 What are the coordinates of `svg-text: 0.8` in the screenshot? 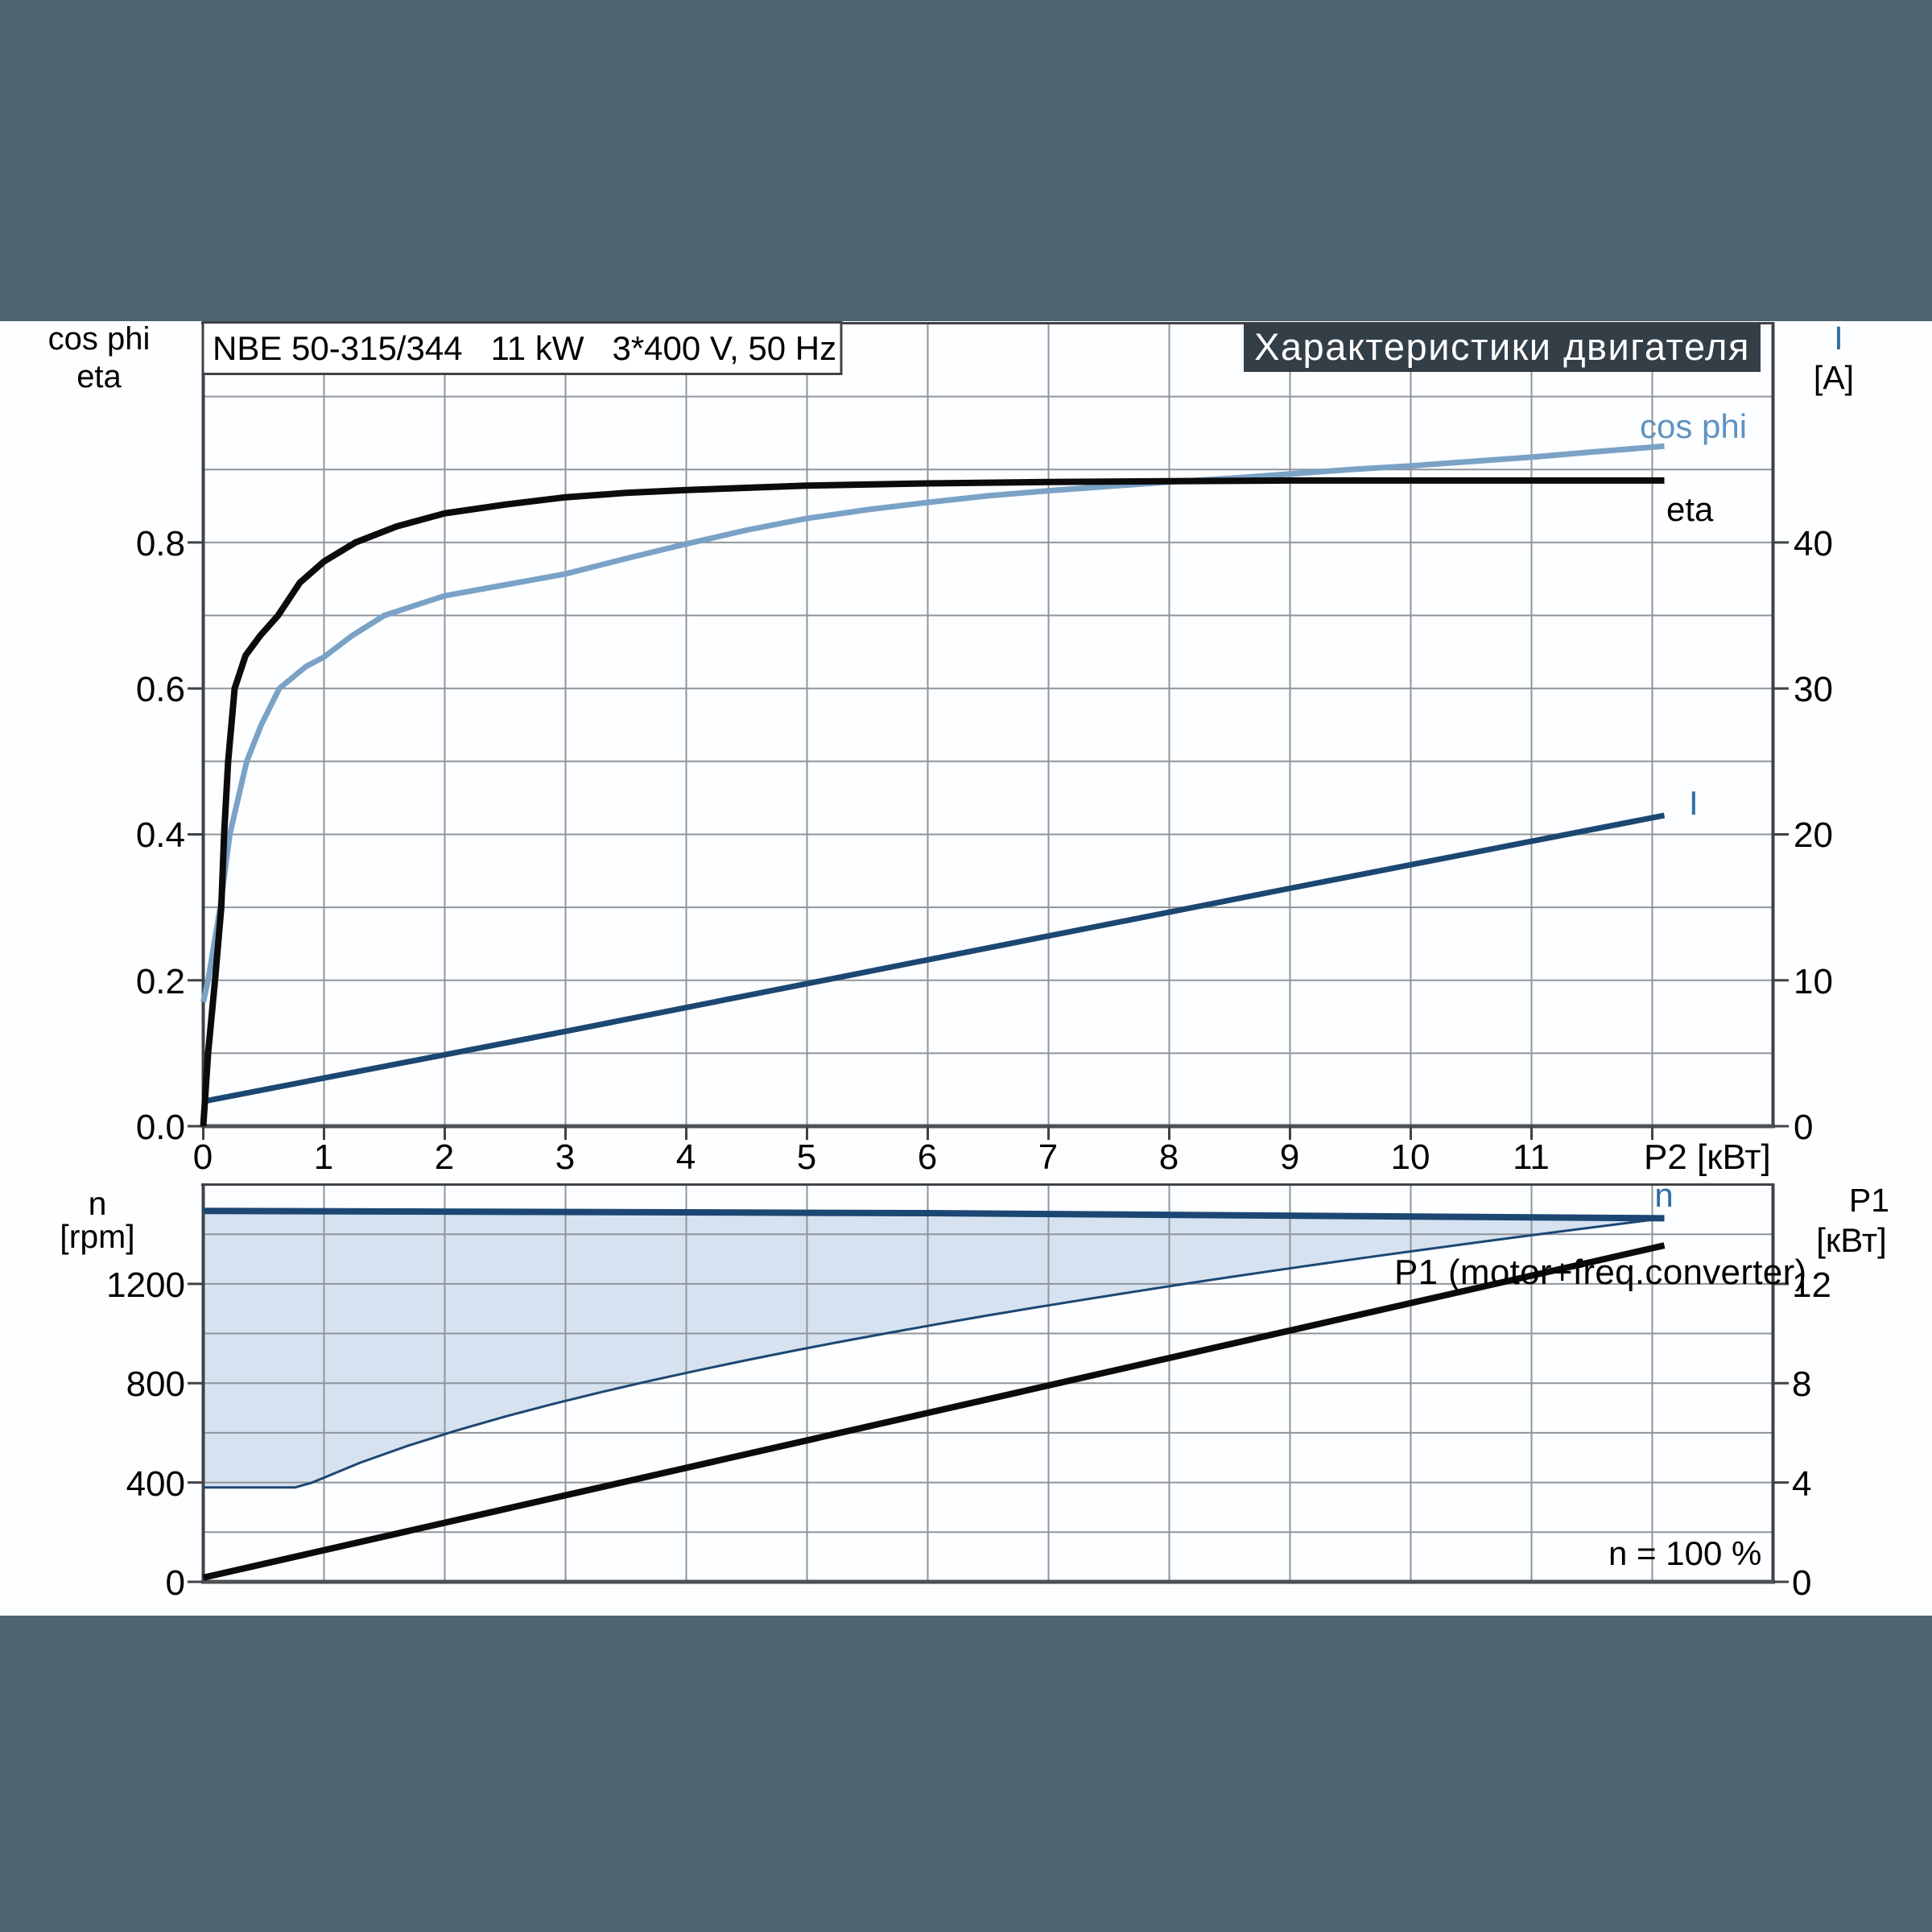 It's located at (160, 544).